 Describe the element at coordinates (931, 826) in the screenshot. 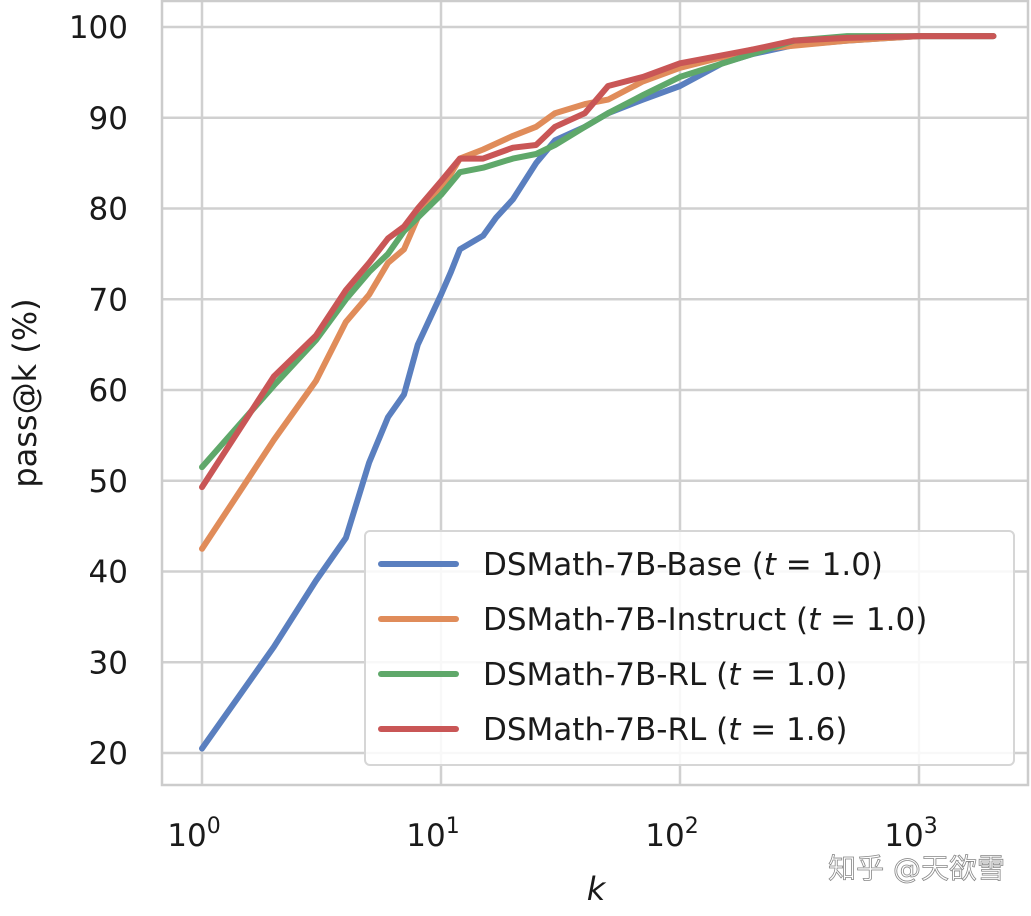

I see `x-tick-exponent: 3` at that location.